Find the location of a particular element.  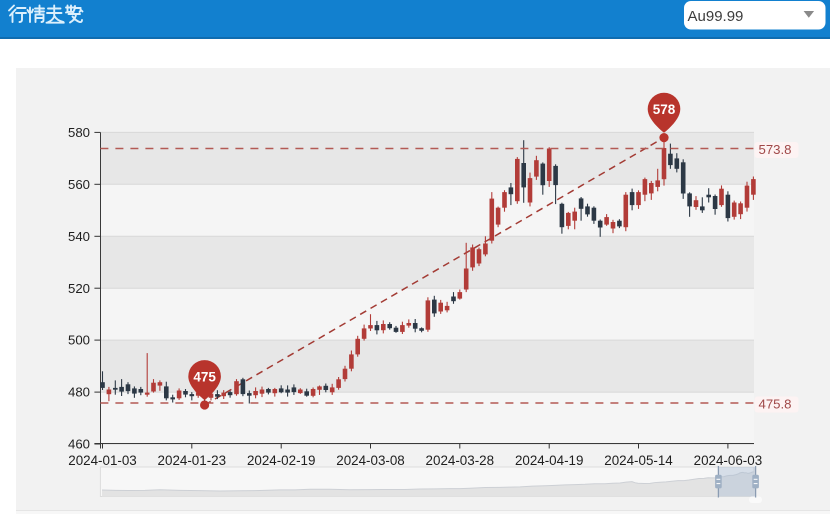

svg-text: 2024-03-28 is located at coordinates (460, 460).